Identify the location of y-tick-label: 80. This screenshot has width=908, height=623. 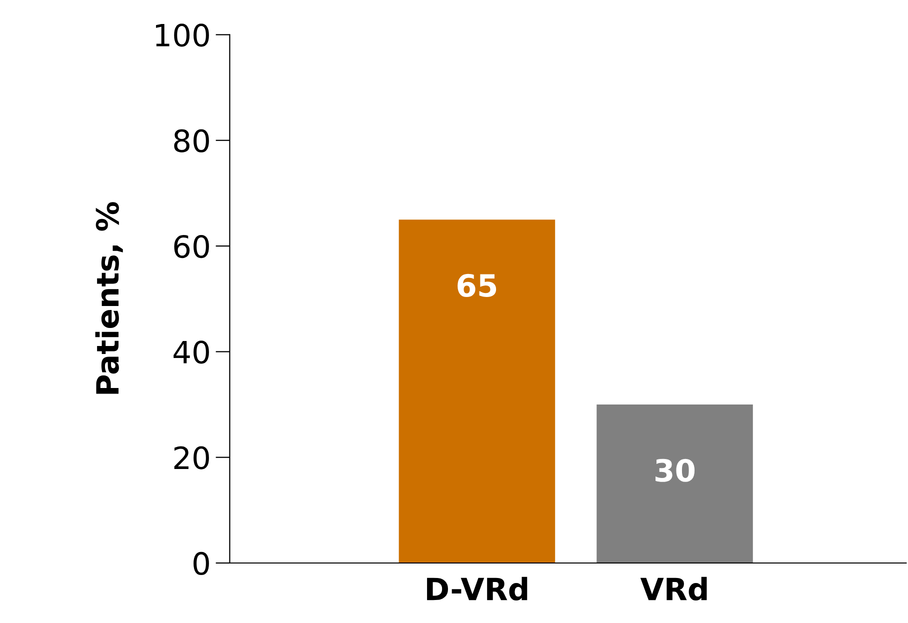
(191, 140).